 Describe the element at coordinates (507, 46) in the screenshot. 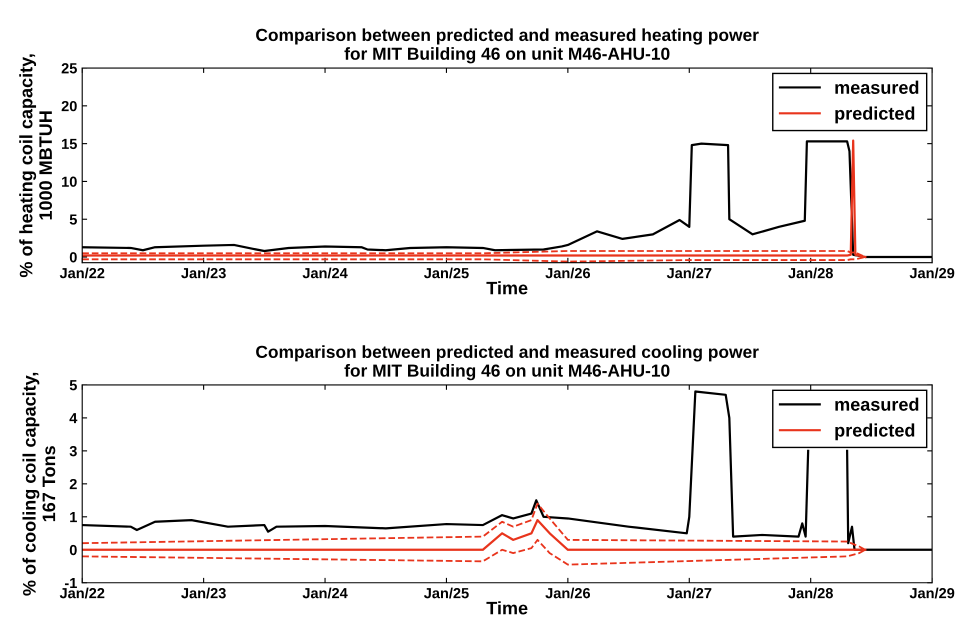

I see `chart-title: Comparison between predicted and measured heating power for MIT Building 46 on unit M46-AHU-10` at that location.